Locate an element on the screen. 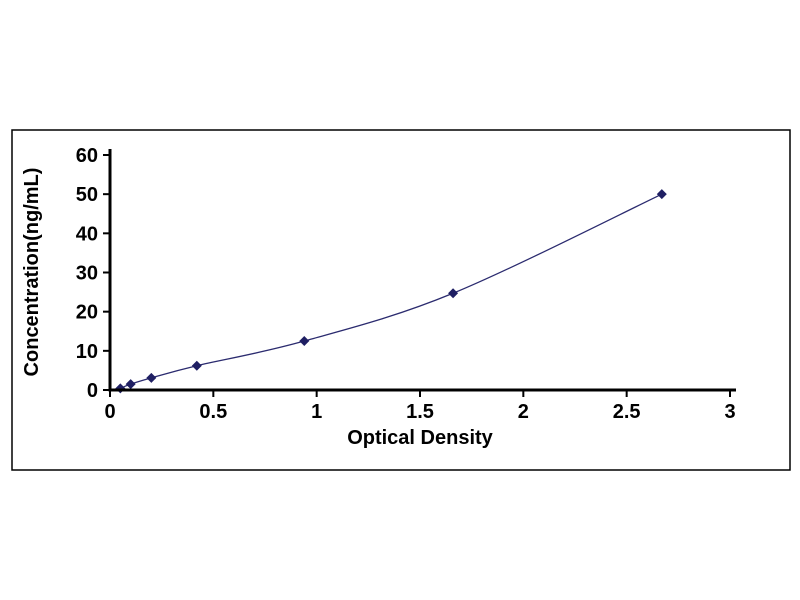 This screenshot has width=800, height=600. x-tick-label: 2.5 is located at coordinates (627, 412).